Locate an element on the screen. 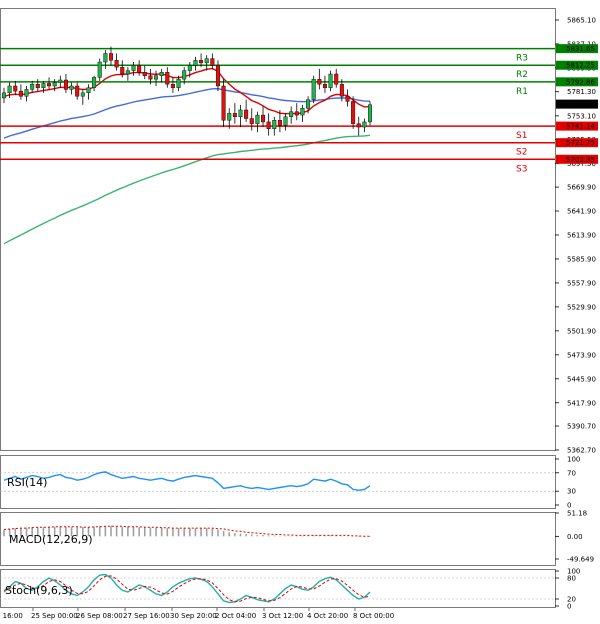 Image resolution: width=600 pixels, height=624 pixels. stoch-d-line is located at coordinates (187, 589).